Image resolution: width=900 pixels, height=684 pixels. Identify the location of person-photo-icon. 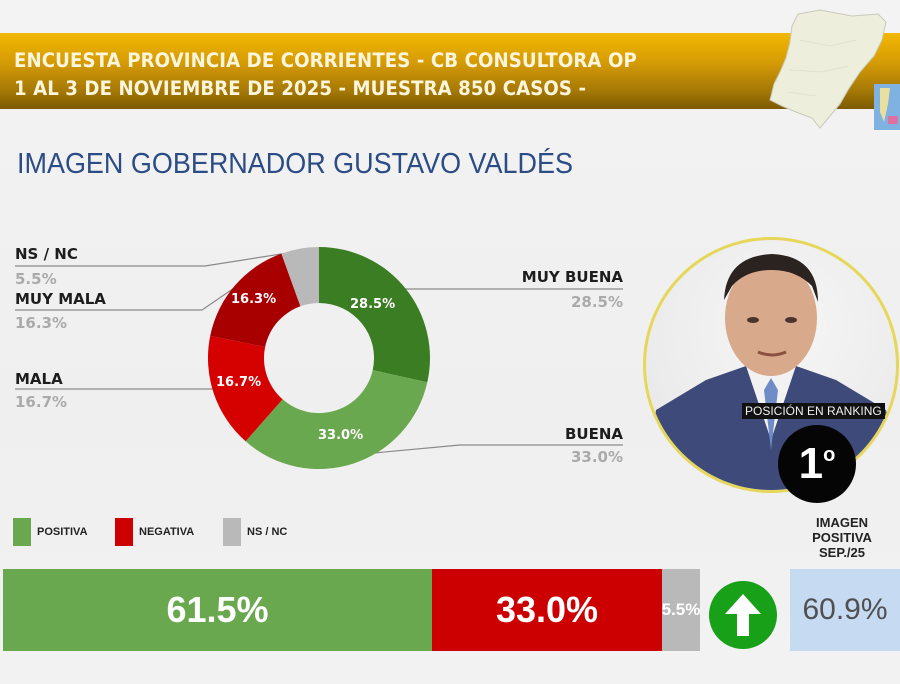
(771, 372).